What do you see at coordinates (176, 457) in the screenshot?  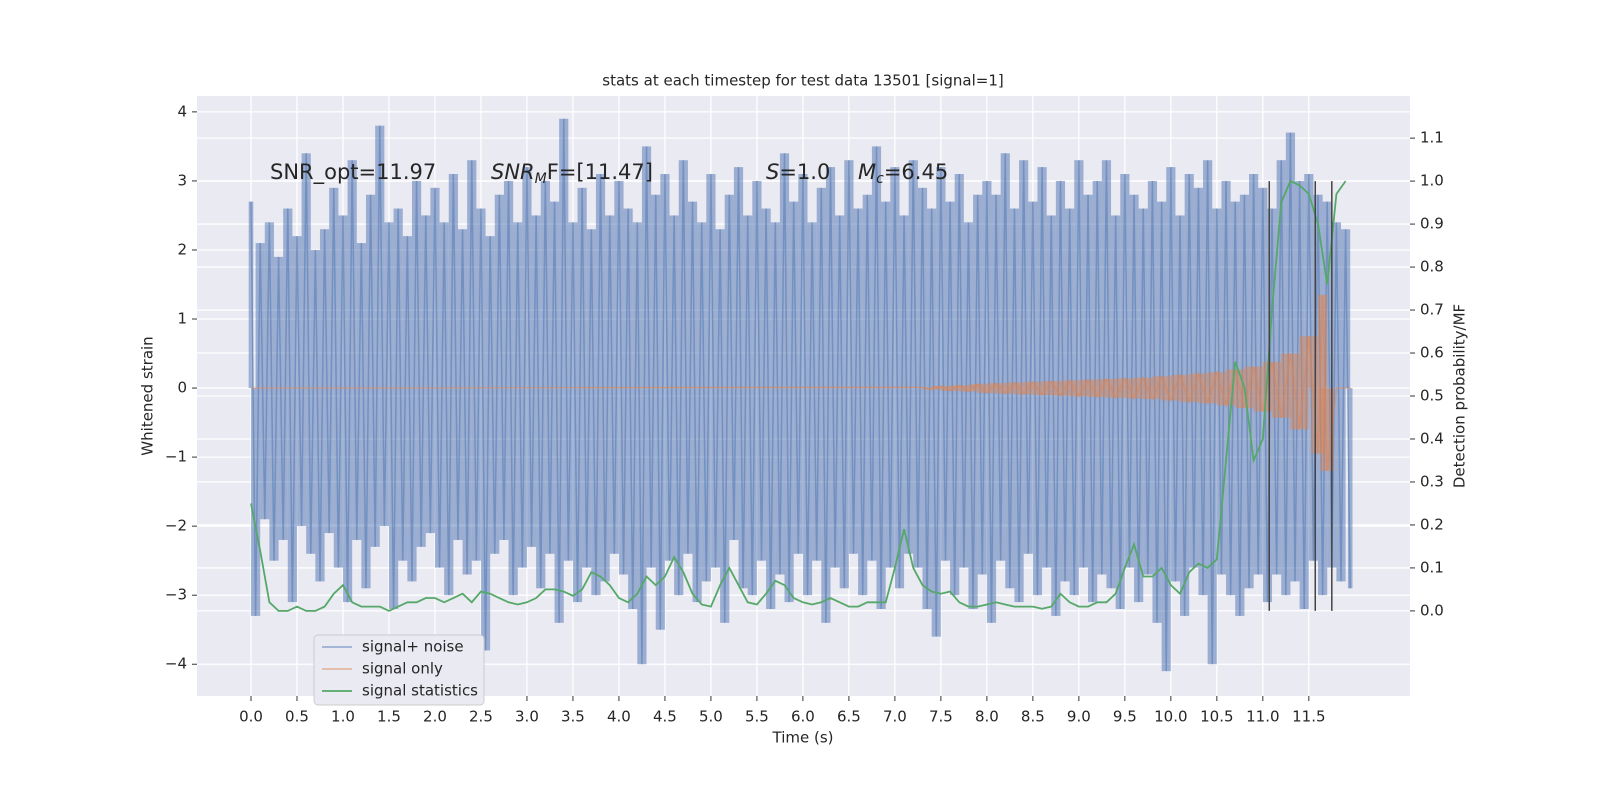 I see `y-tick-label: −1` at bounding box center [176, 457].